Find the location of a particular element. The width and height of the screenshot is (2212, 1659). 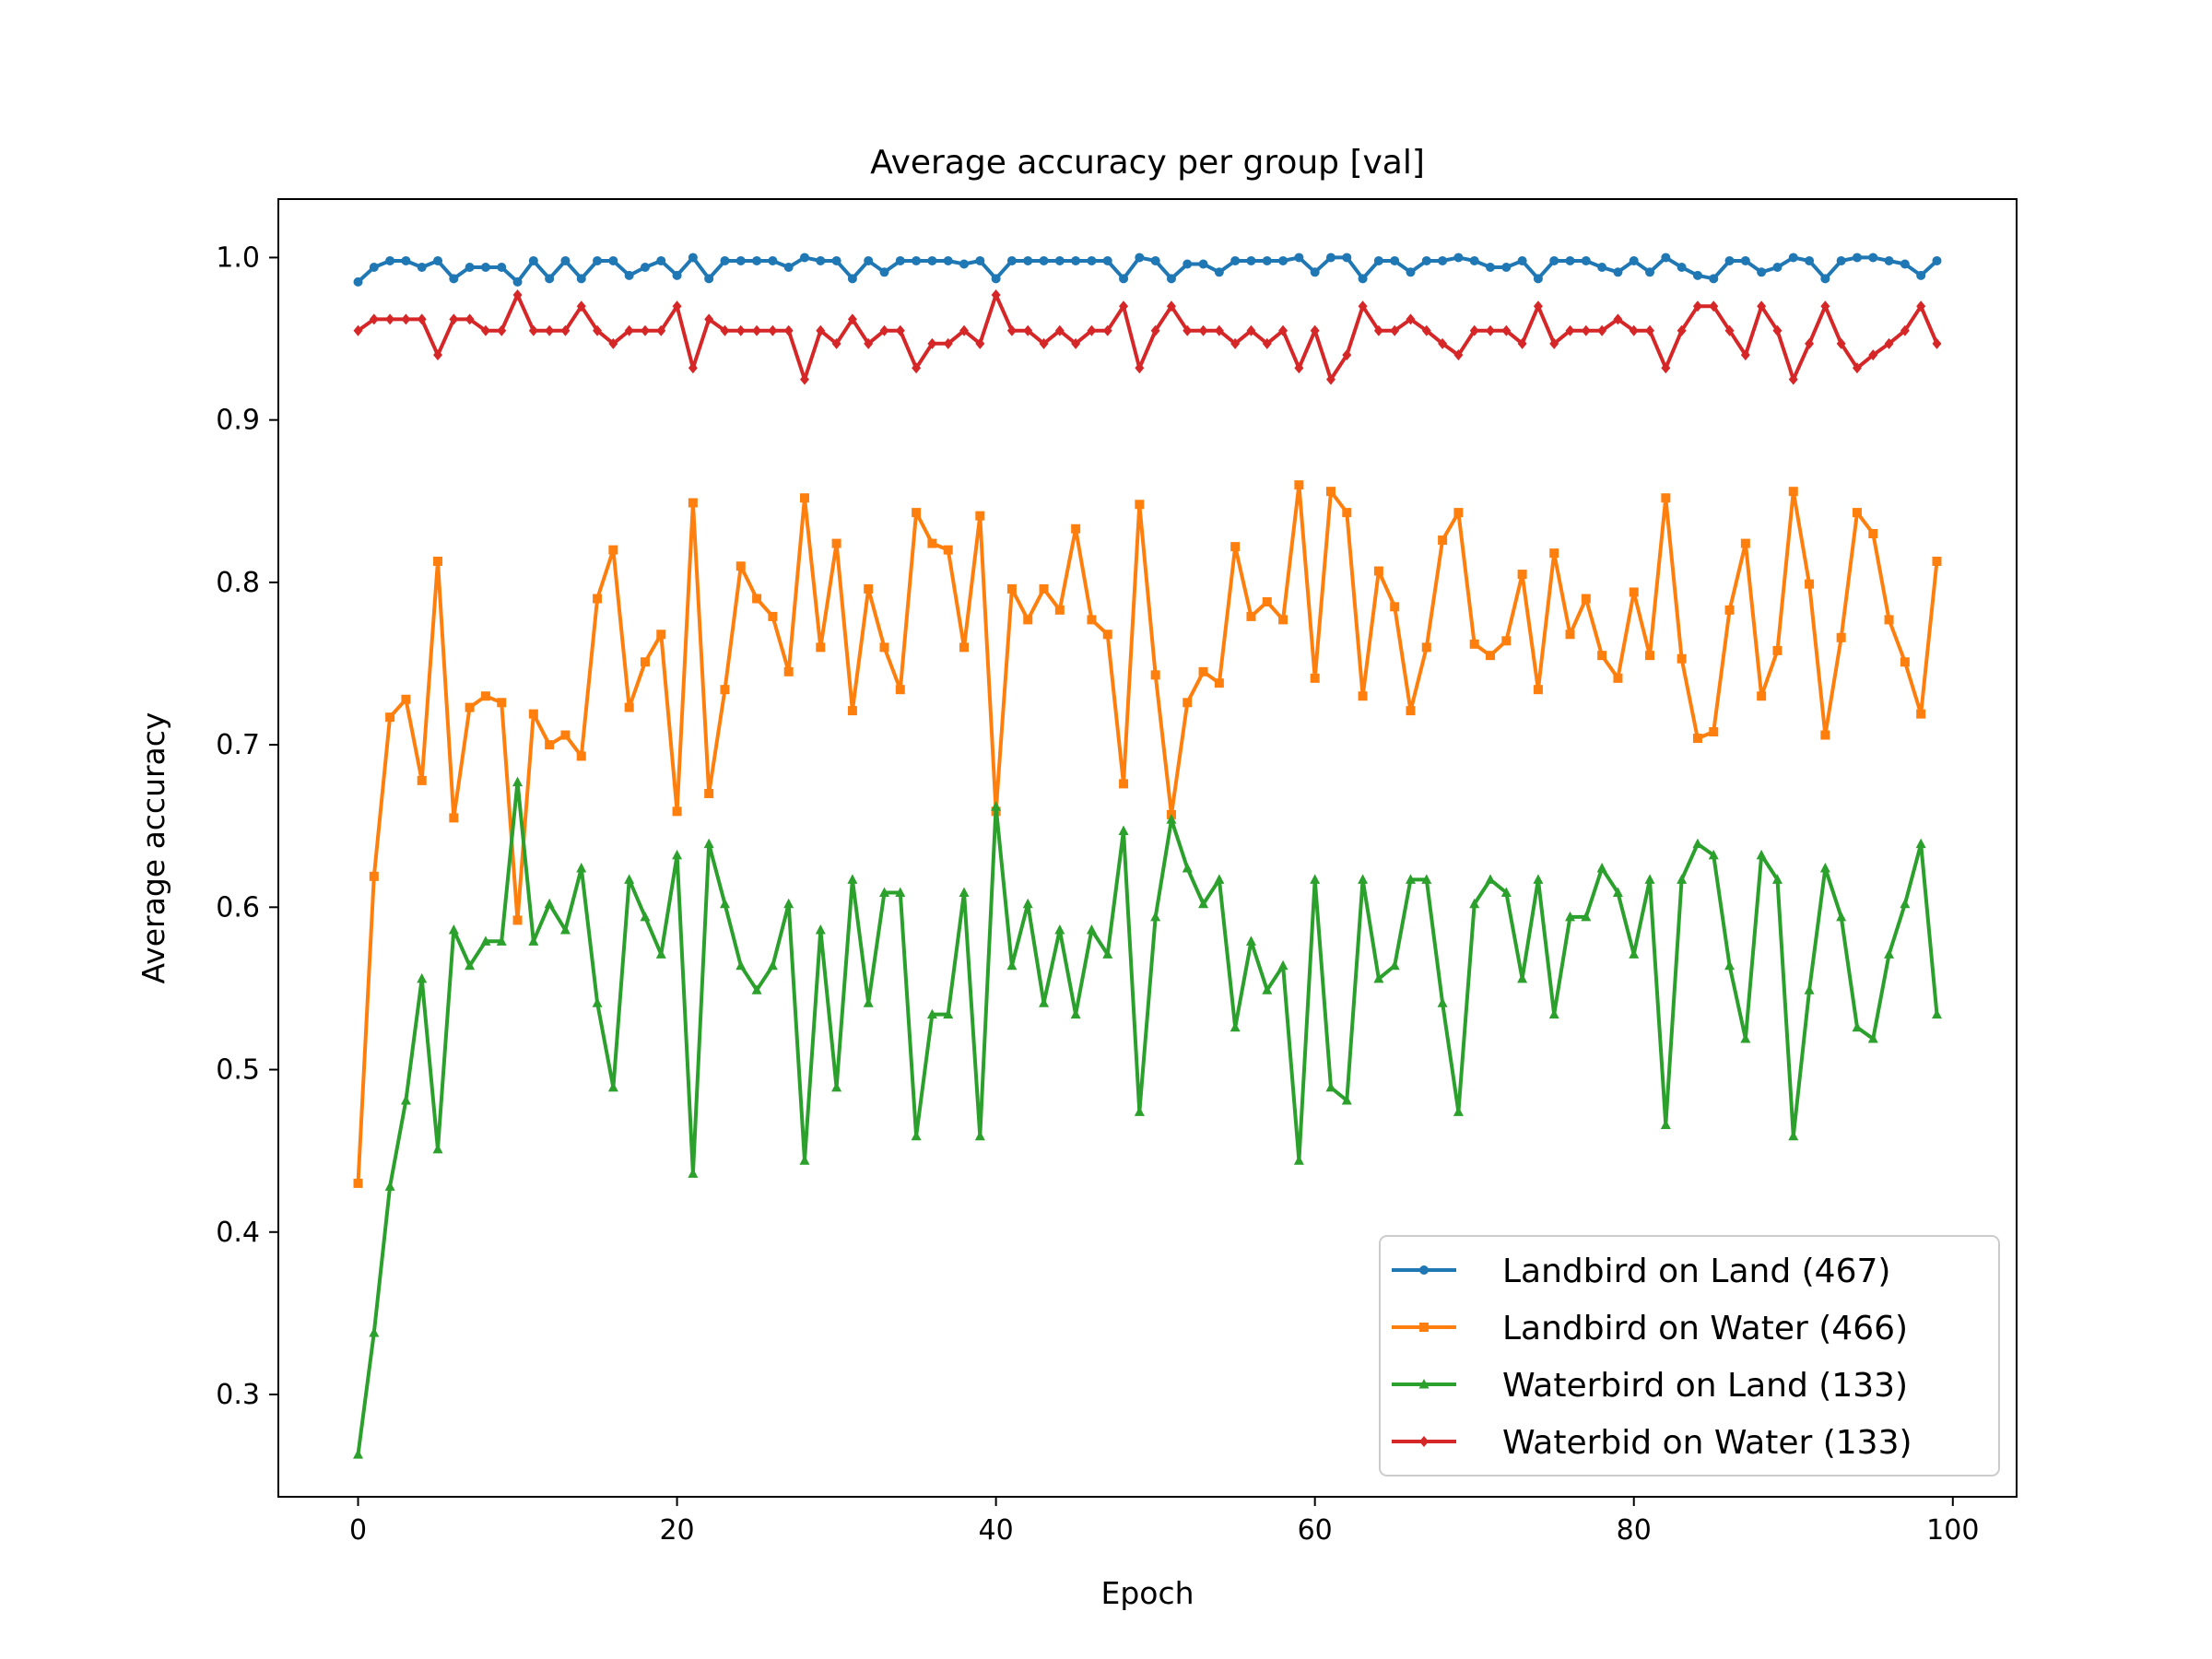

y-tick-label: 0.6 is located at coordinates (238, 907).